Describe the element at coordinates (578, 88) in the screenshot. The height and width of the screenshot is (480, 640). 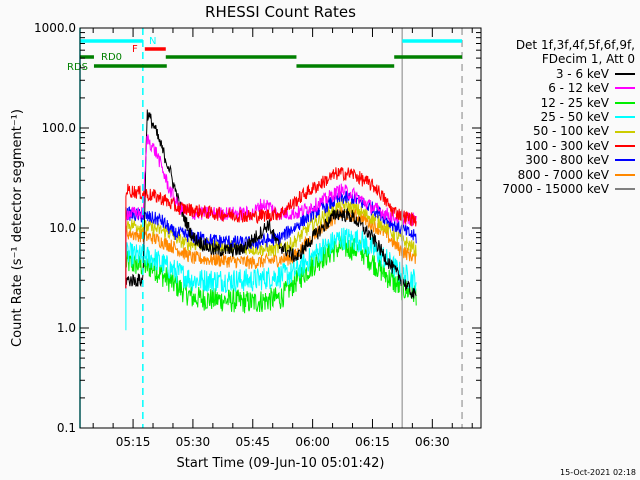
I see `legend-label: 6 - 12 keV` at that location.